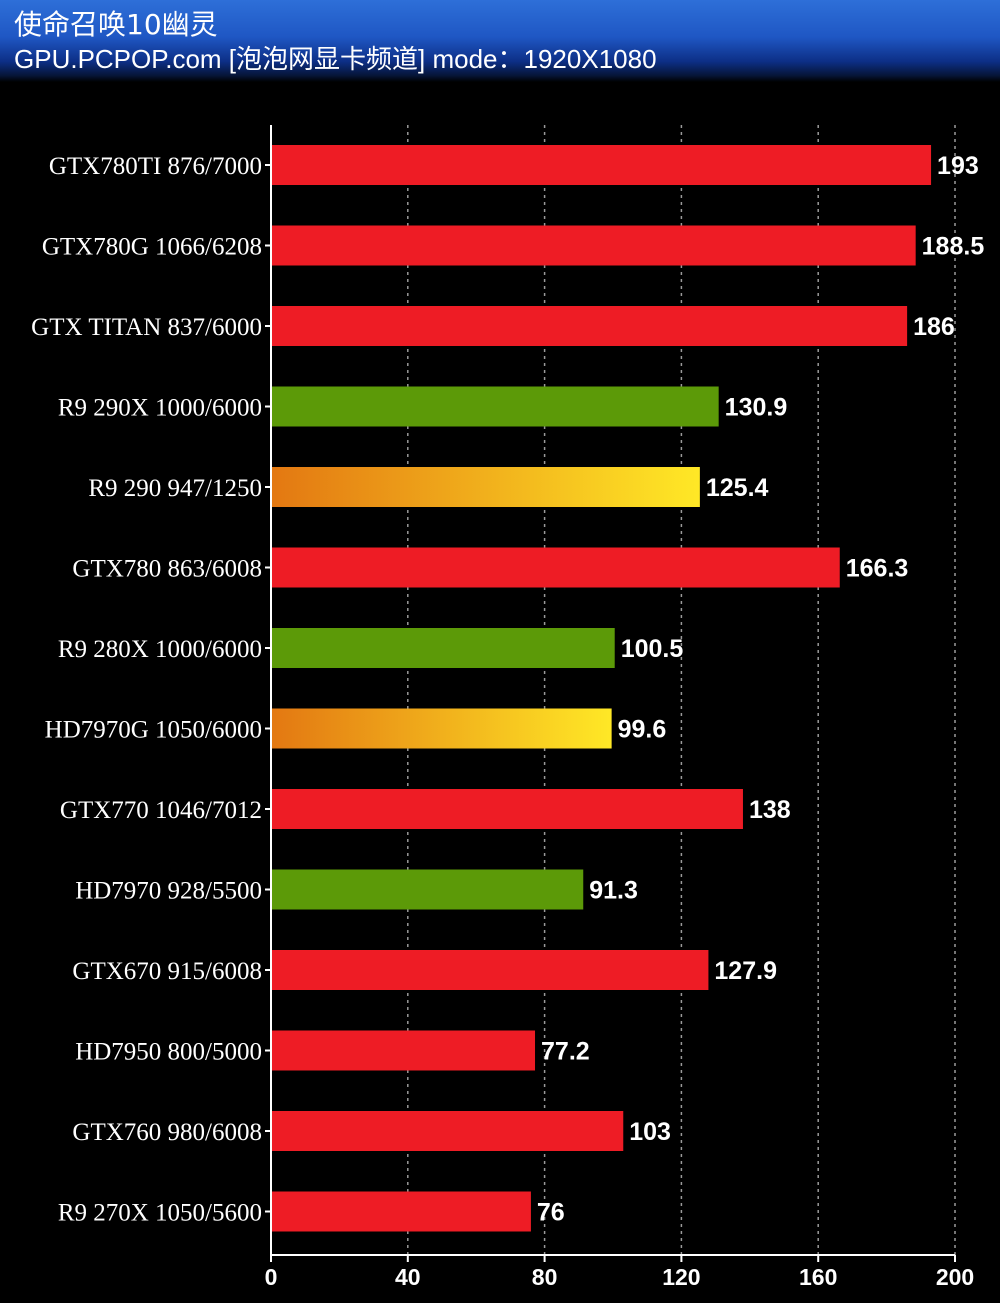 This screenshot has height=1303, width=1000. What do you see at coordinates (146, 327) in the screenshot?
I see `category-label: GTX TITAN 837/6000` at bounding box center [146, 327].